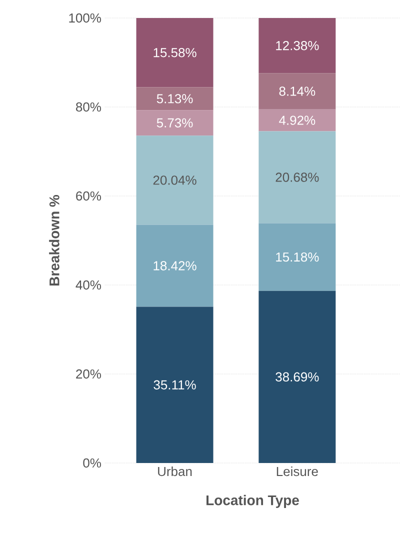 The image size is (404, 536). I want to click on y-tick-label: 80%, so click(89, 107).